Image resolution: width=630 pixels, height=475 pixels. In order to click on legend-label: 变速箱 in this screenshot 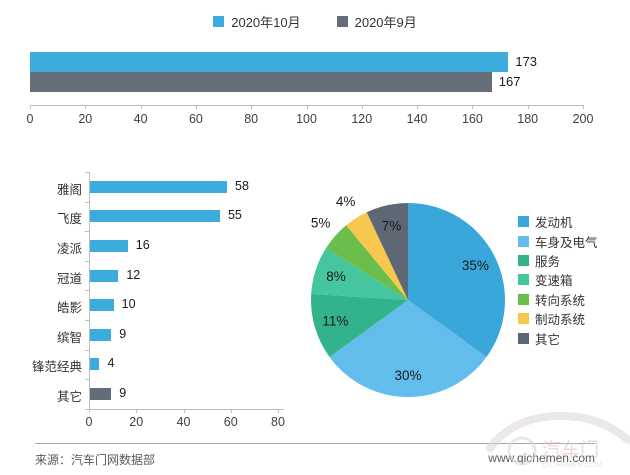, I will do `click(554, 281)`.